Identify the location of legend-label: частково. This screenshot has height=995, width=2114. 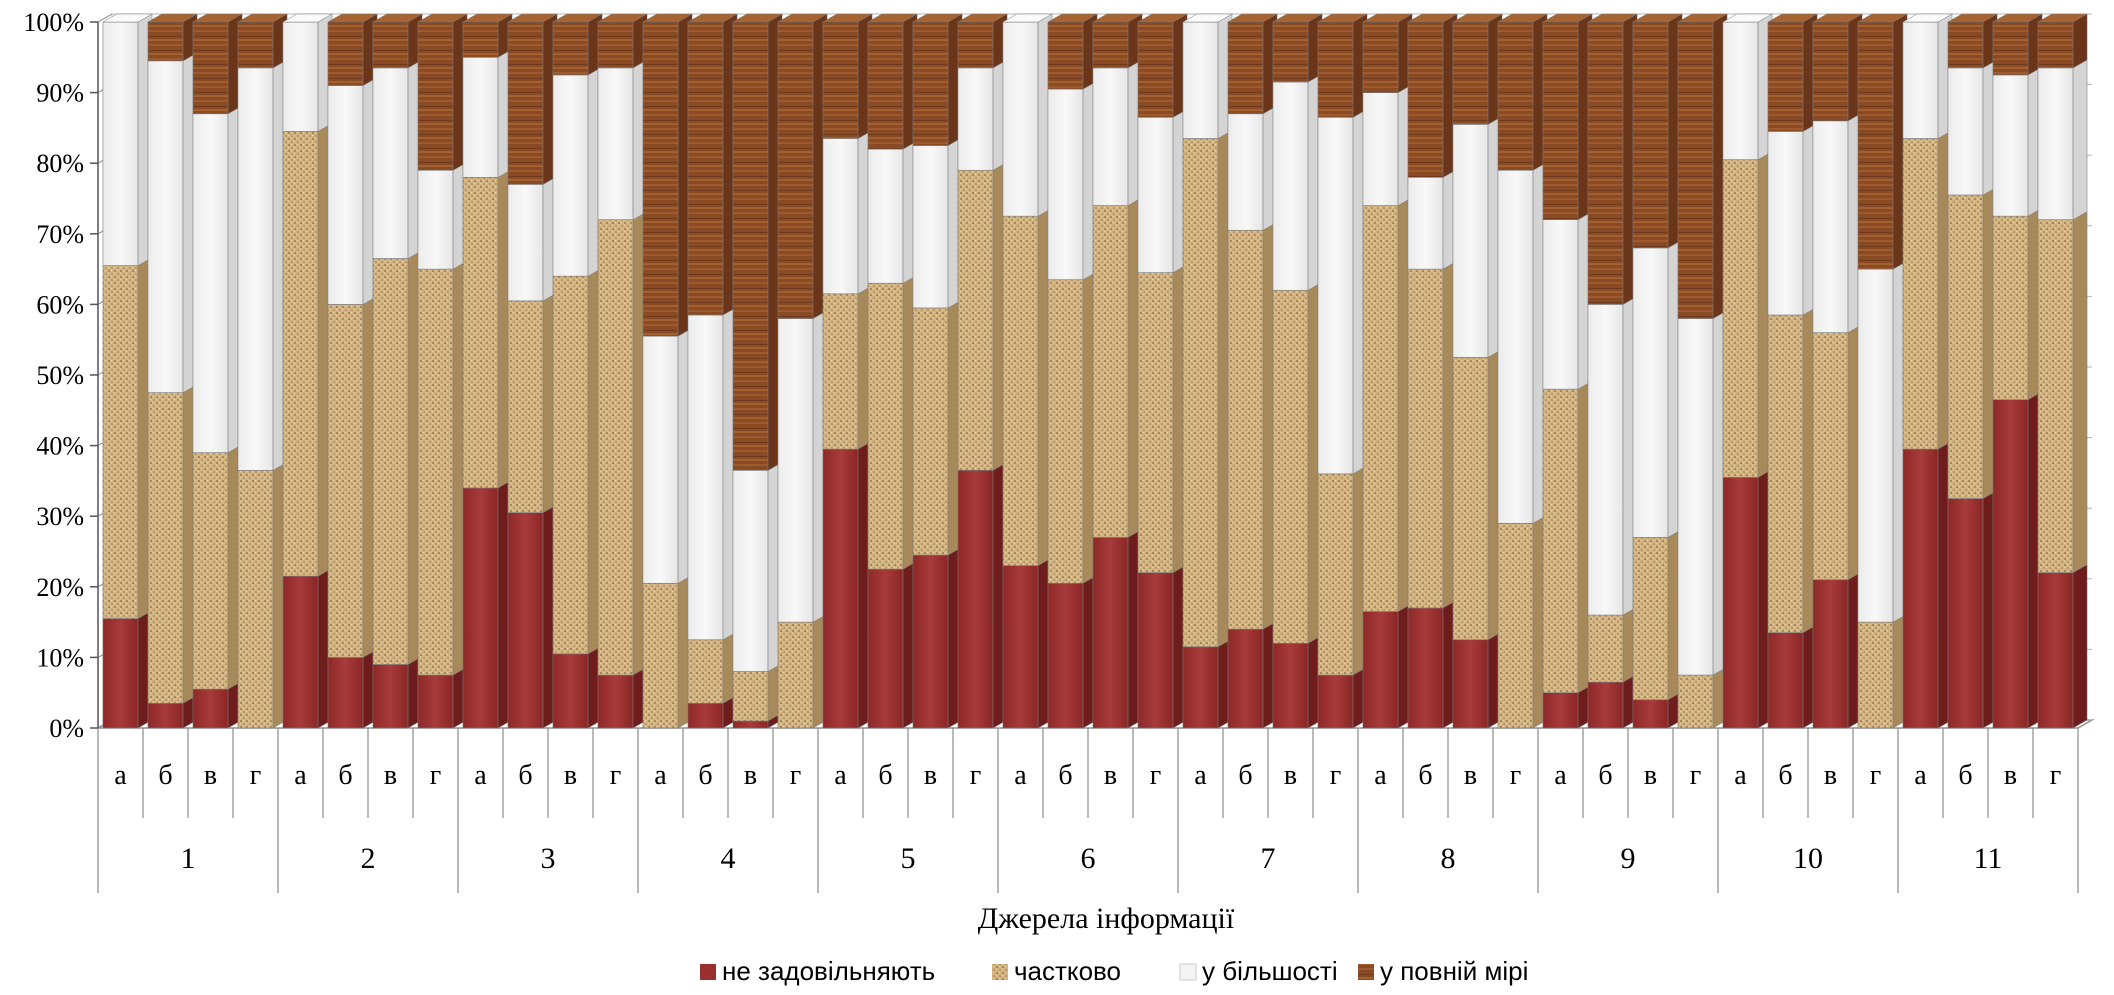
(1067, 971).